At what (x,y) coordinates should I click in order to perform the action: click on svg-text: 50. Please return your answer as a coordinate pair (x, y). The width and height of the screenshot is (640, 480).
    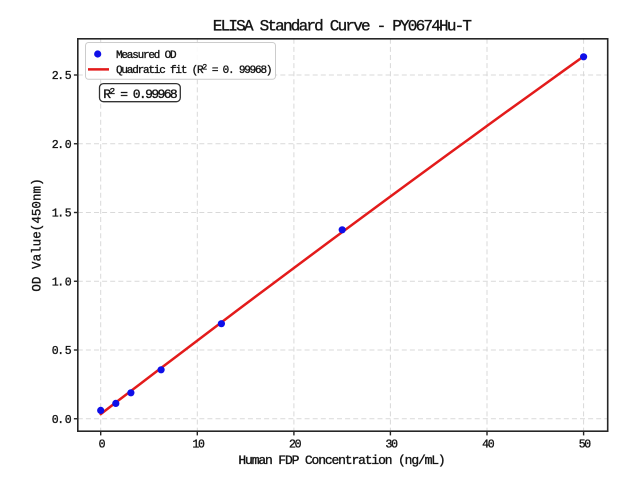
    Looking at the image, I should click on (585, 444).